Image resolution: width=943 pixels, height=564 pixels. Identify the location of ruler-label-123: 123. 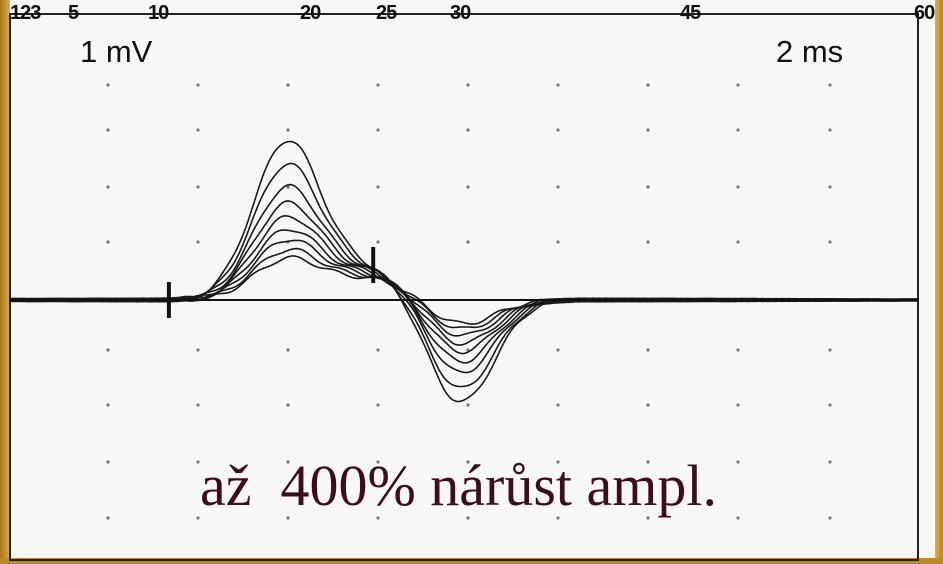
(25, 13).